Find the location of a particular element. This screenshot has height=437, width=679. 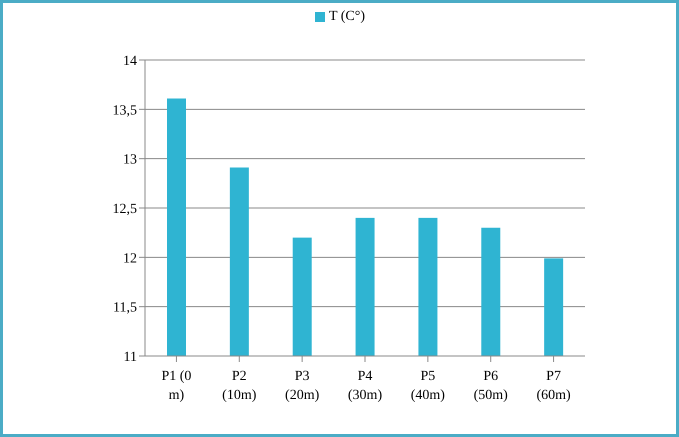

y-tick-label: 13,5 is located at coordinates (124, 110).